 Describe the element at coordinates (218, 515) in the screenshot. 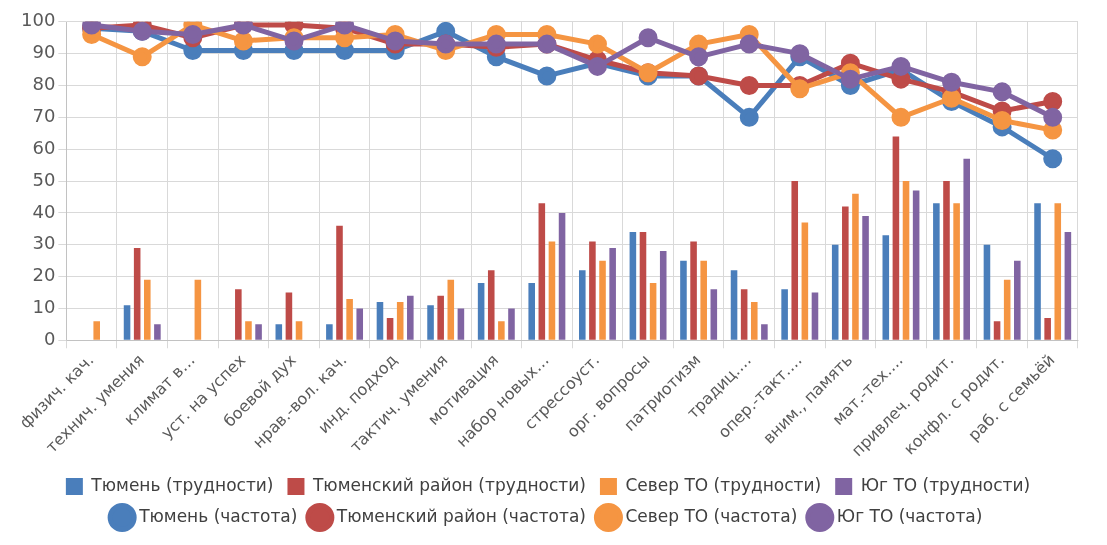

I see `legend-label: Тюмень (частота)` at that location.